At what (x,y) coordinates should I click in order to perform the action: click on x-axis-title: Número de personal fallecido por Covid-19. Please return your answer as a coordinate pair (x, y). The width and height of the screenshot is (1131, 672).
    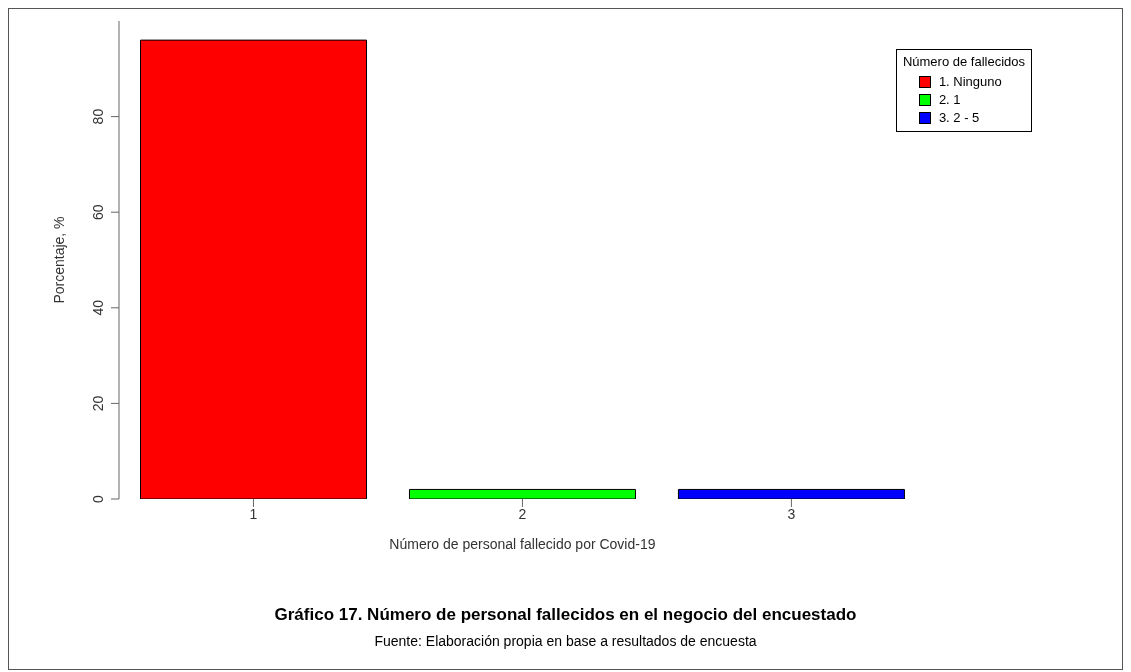
    Looking at the image, I should click on (522, 544).